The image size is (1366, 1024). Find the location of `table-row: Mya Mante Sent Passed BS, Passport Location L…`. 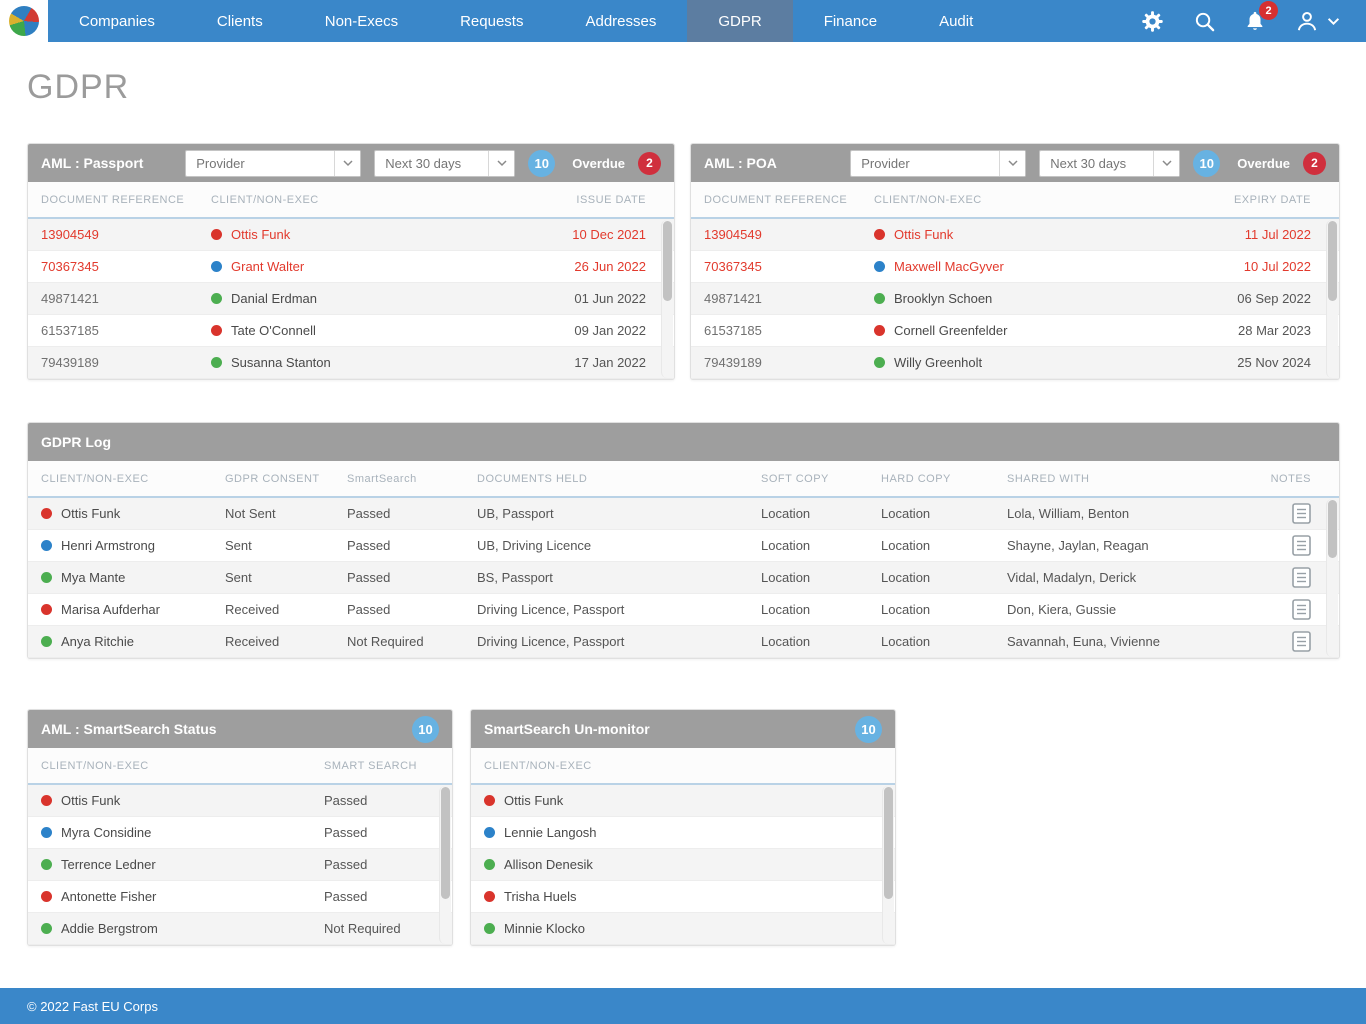

table-row: Mya Mante Sent Passed BS, Passport Location L… is located at coordinates (683, 578).